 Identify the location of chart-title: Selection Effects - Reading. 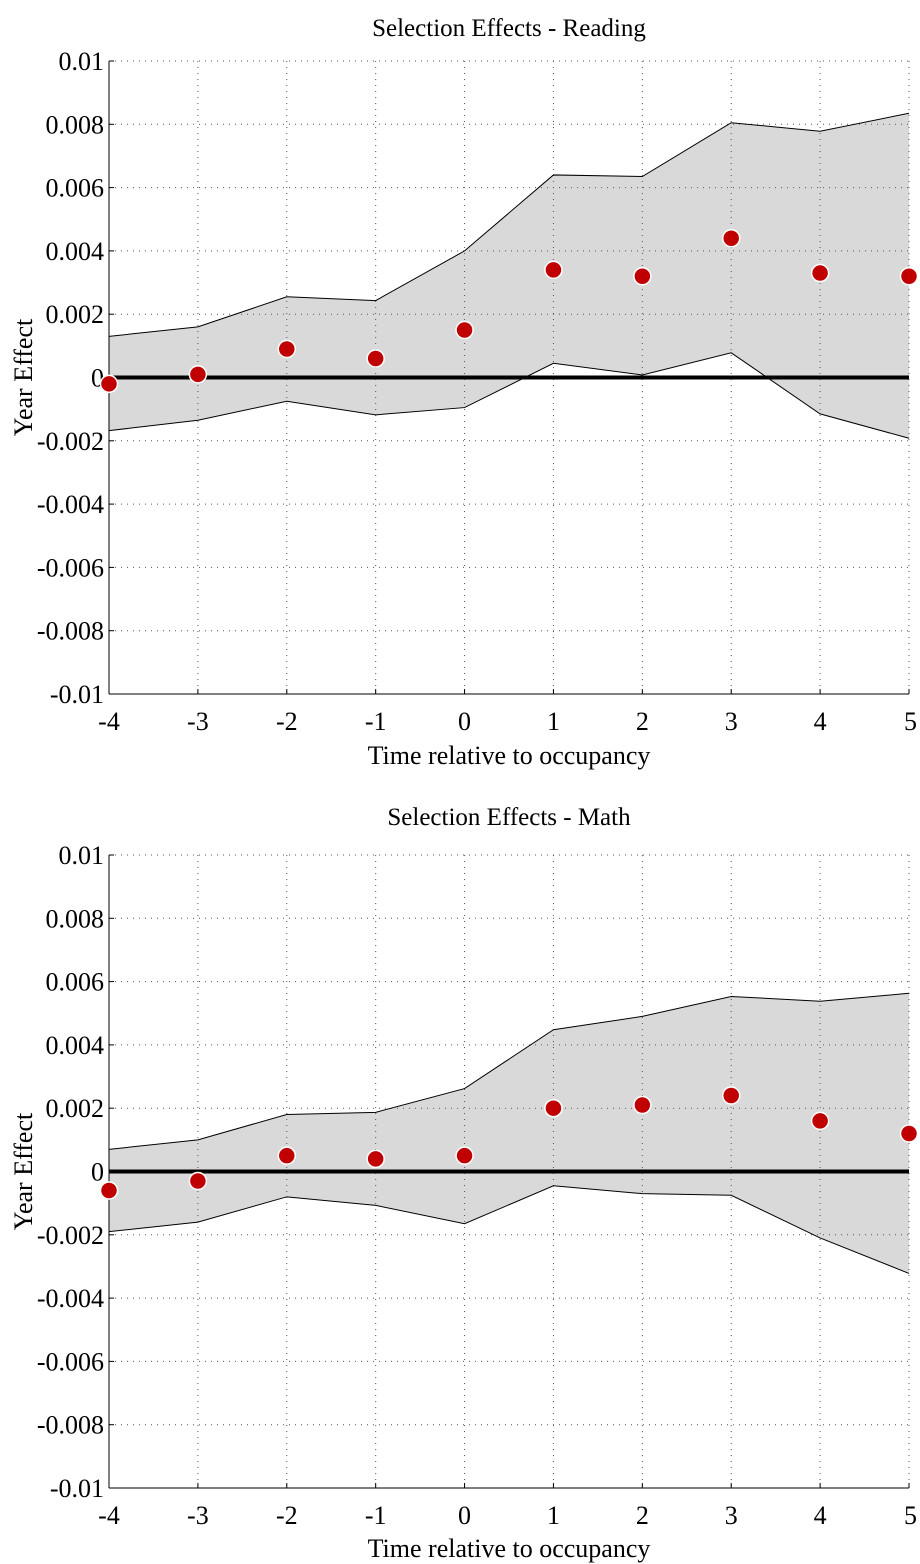
(509, 28).